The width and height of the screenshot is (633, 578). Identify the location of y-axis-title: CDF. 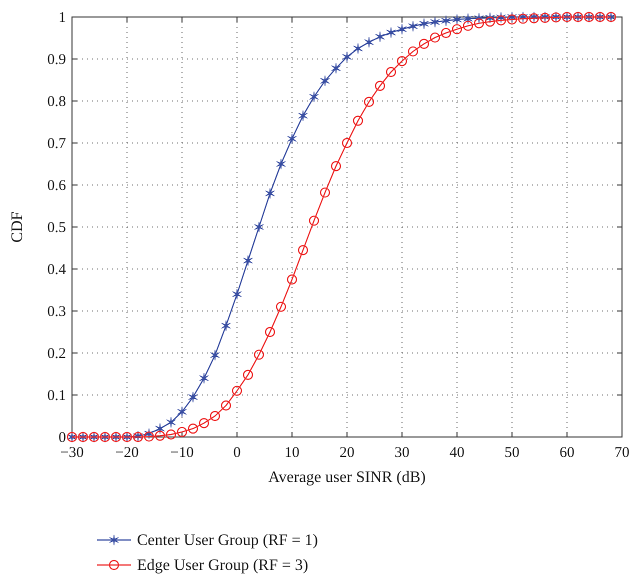
(17, 227).